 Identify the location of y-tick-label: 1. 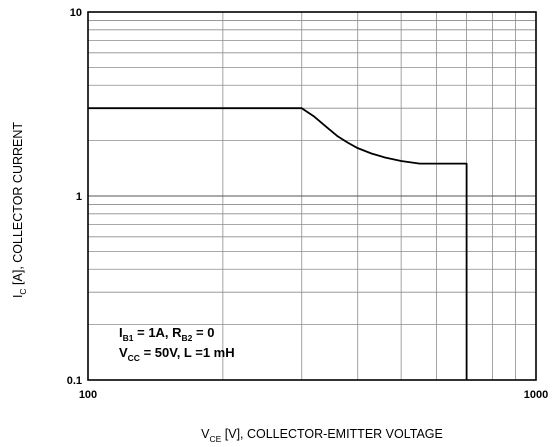
(79, 197).